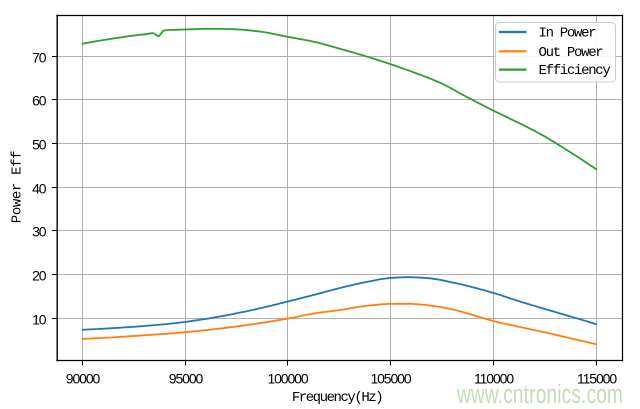 This screenshot has height=409, width=640. Describe the element at coordinates (337, 398) in the screenshot. I see `svg-text: Frequency(Hz)` at that location.